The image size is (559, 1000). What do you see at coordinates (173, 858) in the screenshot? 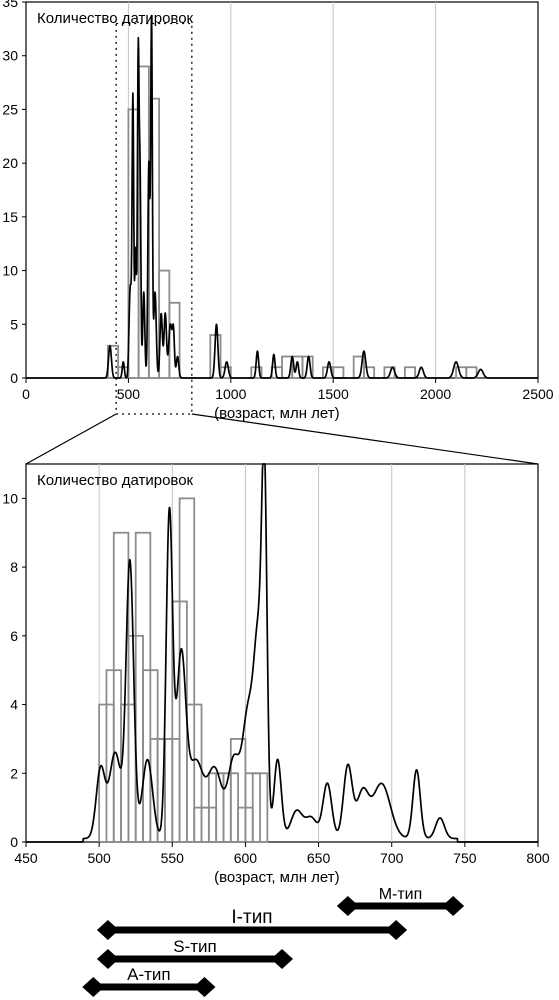
I see `x-tick-label: 550` at bounding box center [173, 858].